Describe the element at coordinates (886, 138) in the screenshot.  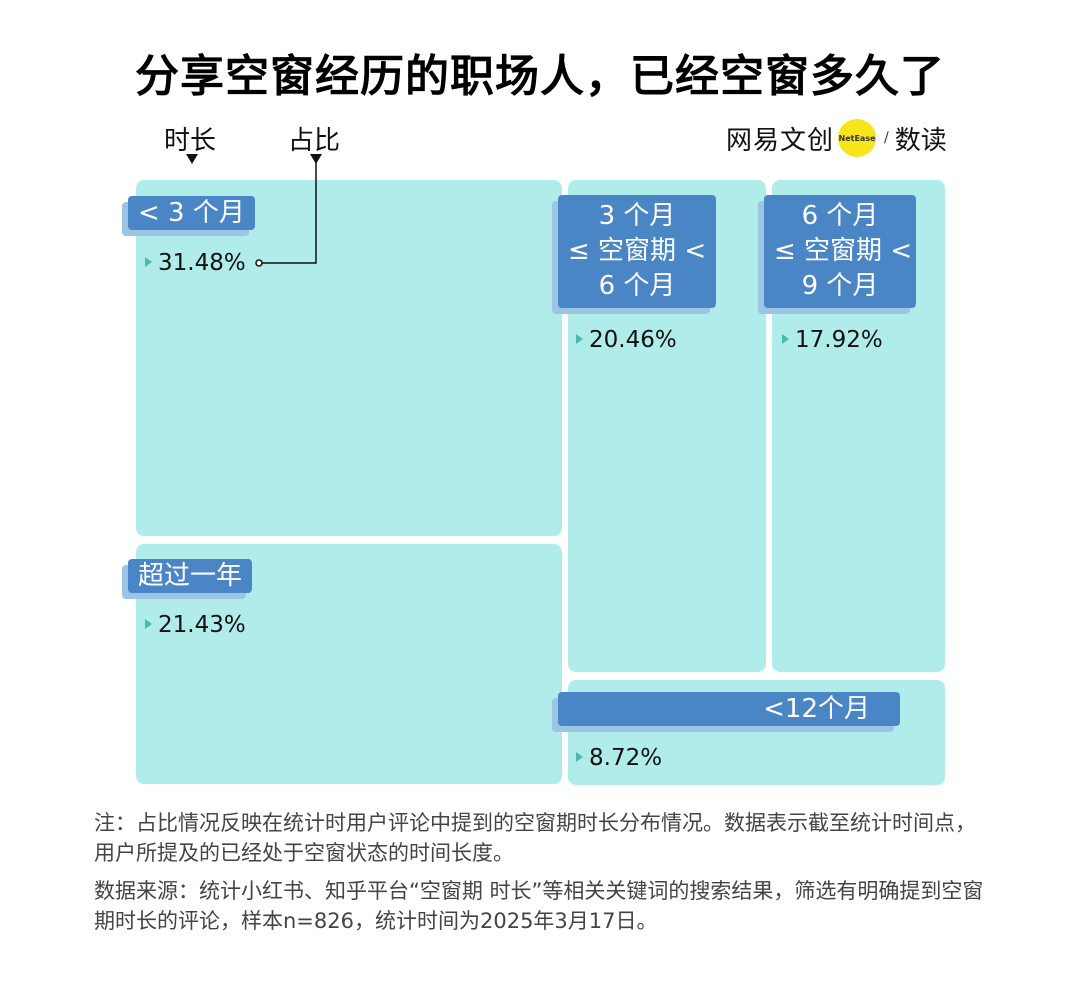
I see `brand-slash: /` at that location.